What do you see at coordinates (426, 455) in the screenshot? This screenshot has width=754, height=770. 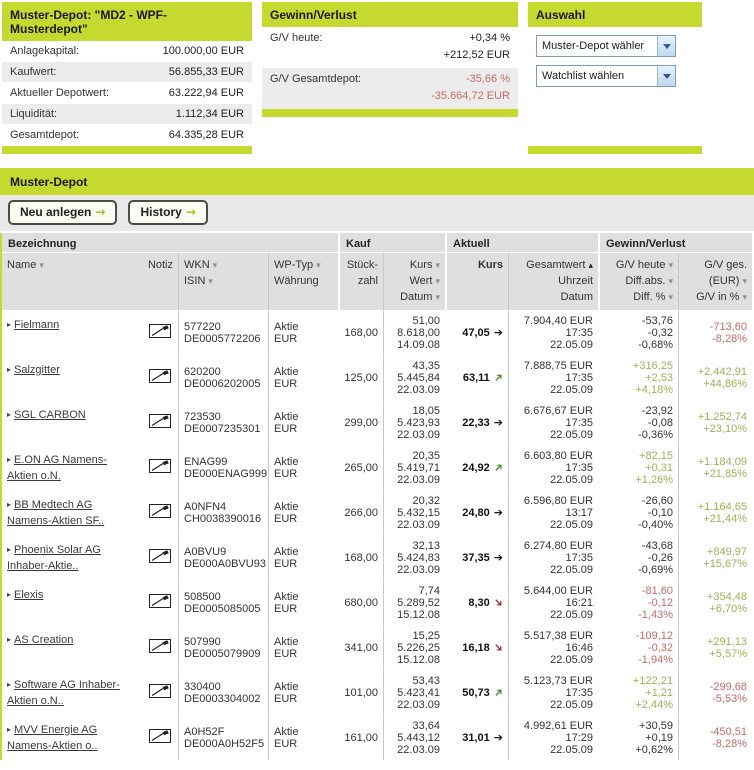 I see `kauf-kurs-value: 20,35` at bounding box center [426, 455].